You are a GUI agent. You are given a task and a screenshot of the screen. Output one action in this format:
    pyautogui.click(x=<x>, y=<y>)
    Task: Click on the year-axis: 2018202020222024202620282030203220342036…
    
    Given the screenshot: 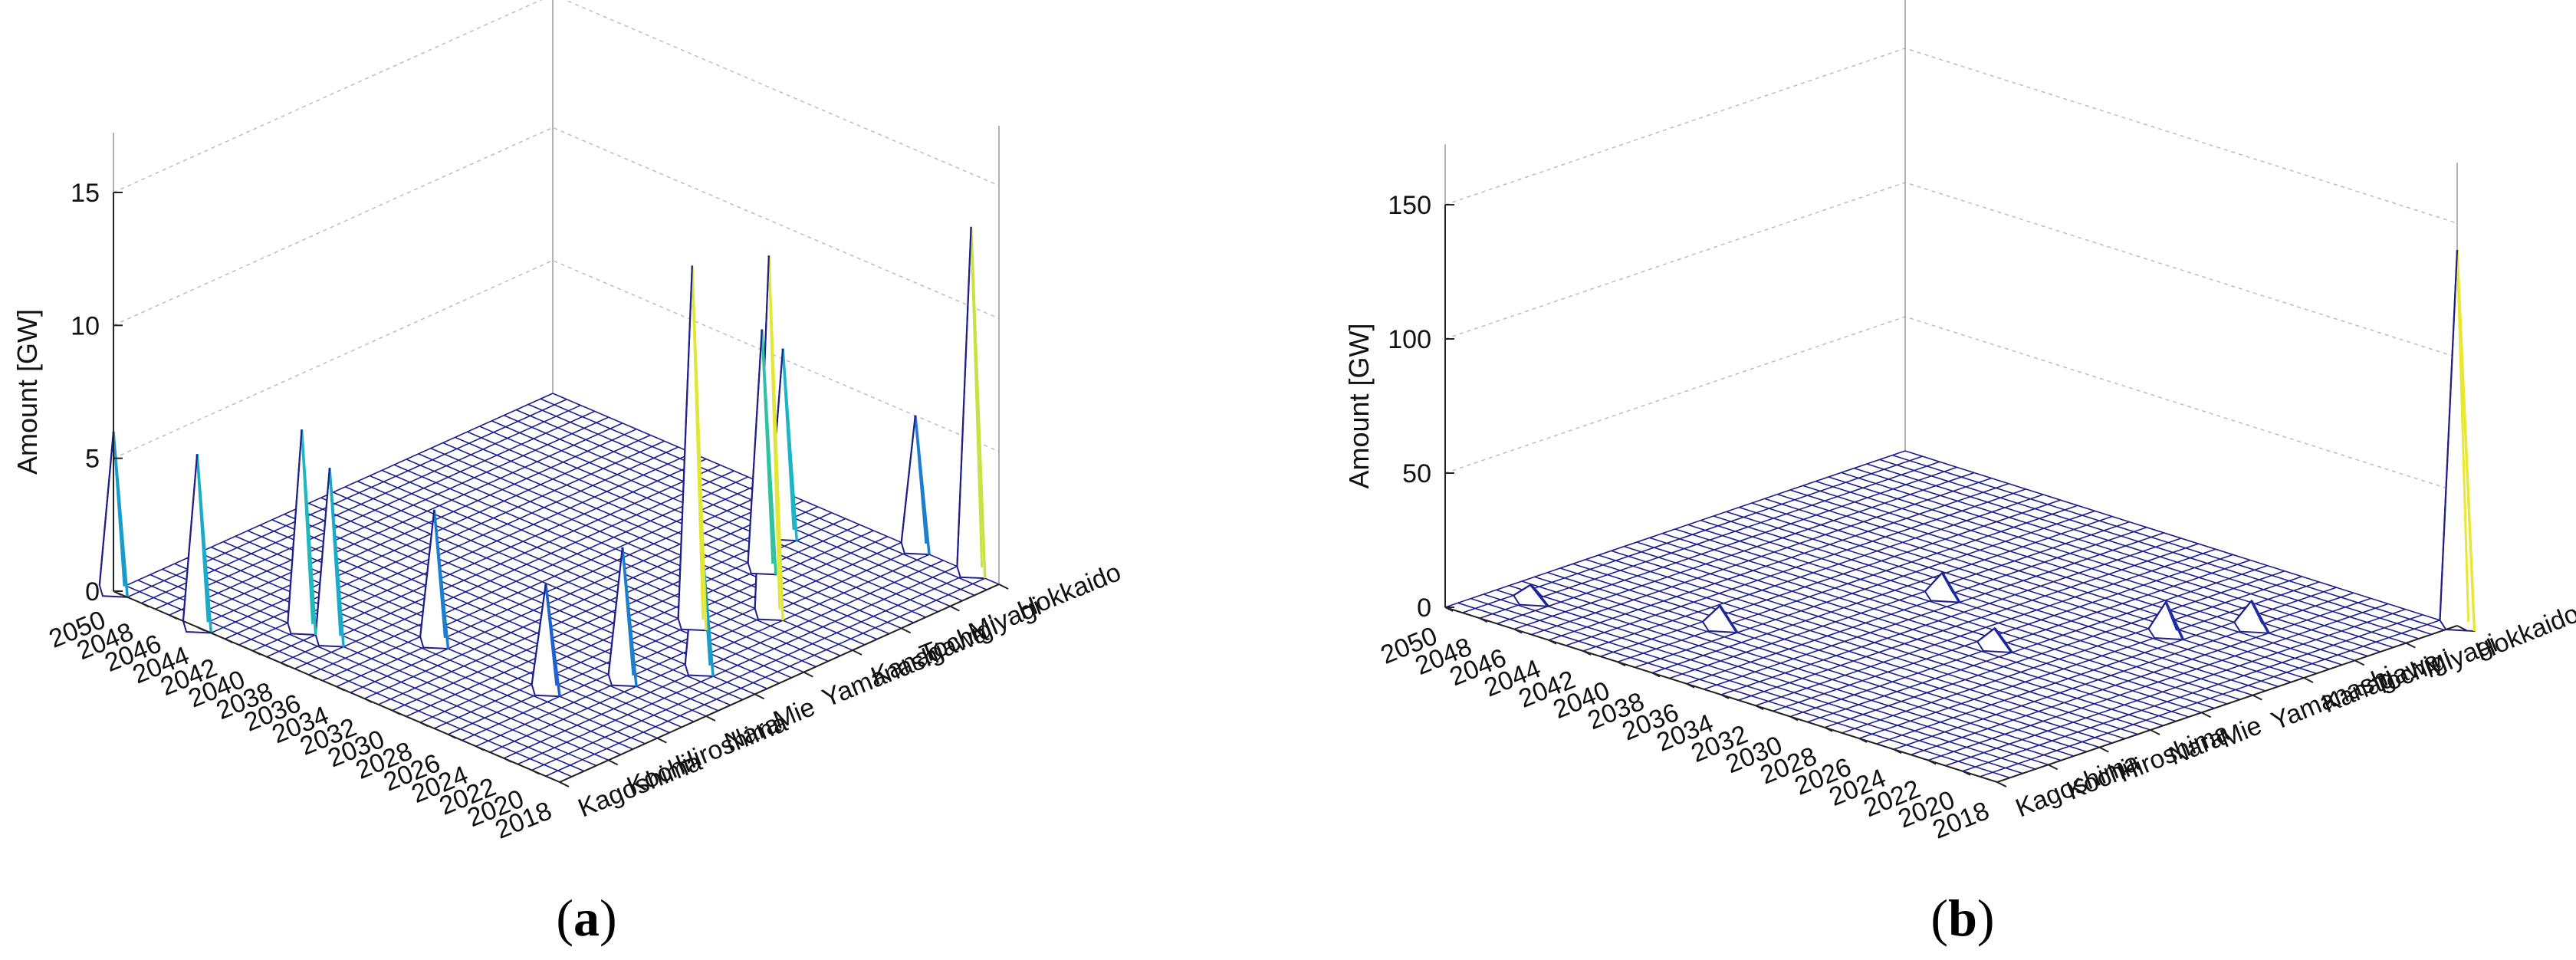 What is the action you would take?
    pyautogui.click(x=307, y=717)
    